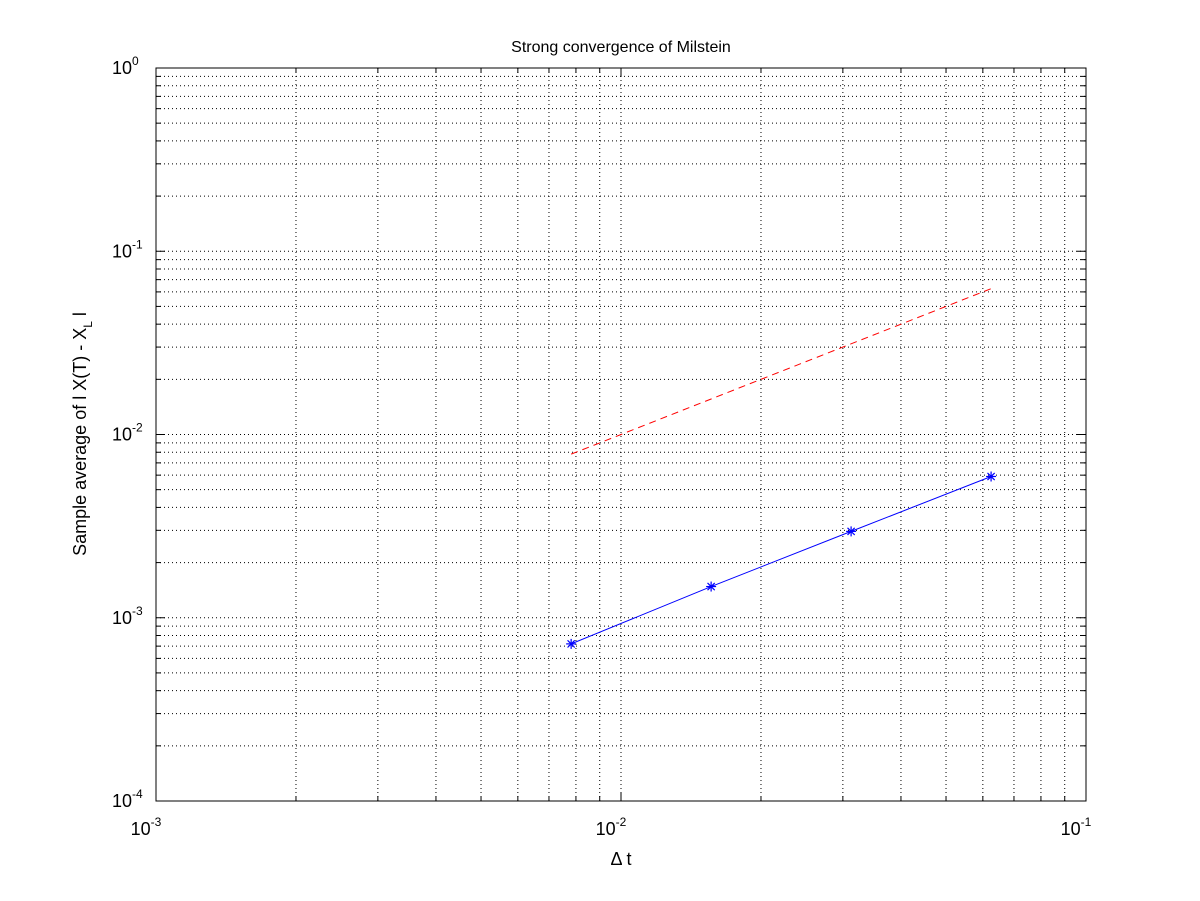 This screenshot has width=1200, height=901. Describe the element at coordinates (1076, 827) in the screenshot. I see `x-tick-label: 10⁻¹` at that location.